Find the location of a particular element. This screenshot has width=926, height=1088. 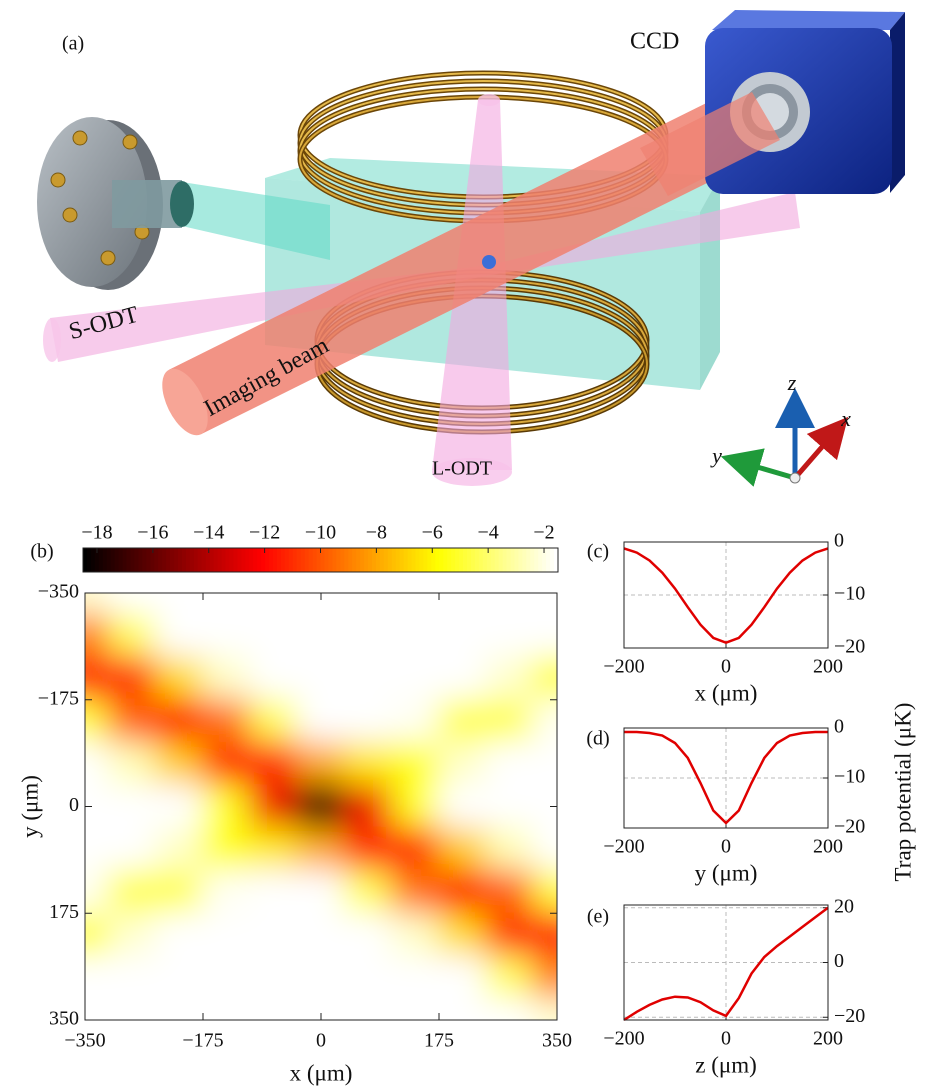

panel-label: (a) is located at coordinates (73, 44).